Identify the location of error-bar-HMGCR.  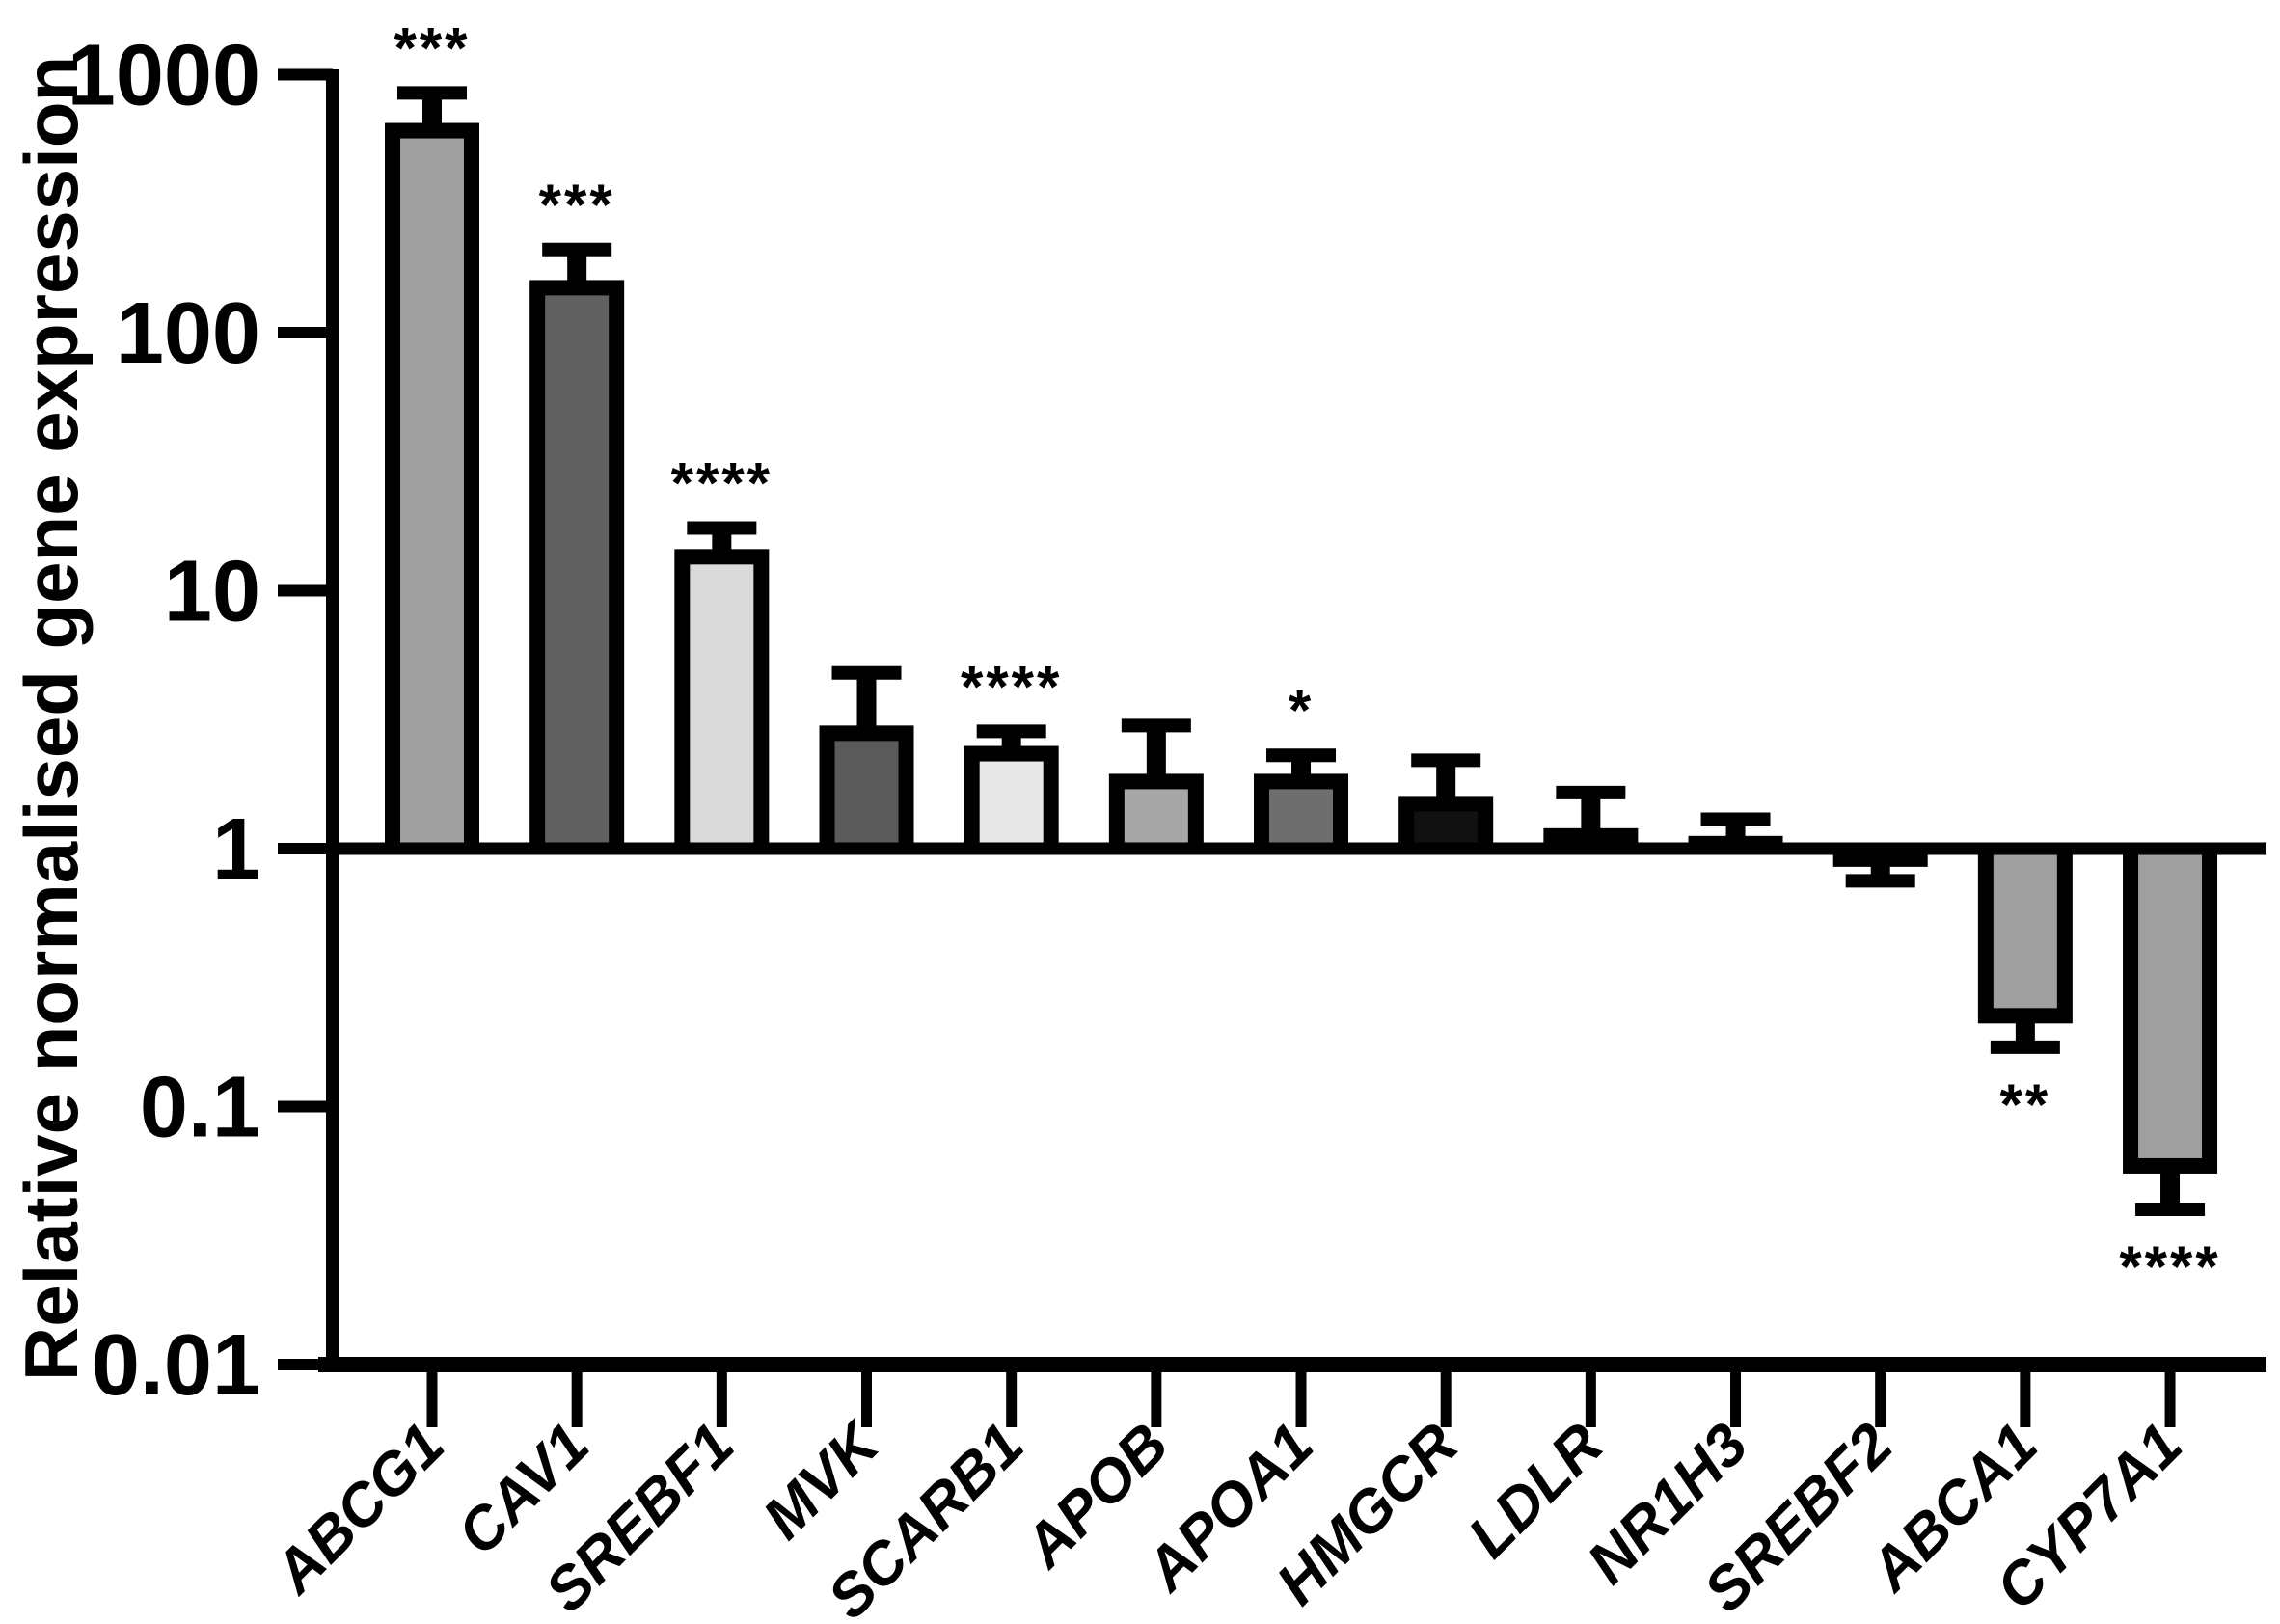
(1446, 779).